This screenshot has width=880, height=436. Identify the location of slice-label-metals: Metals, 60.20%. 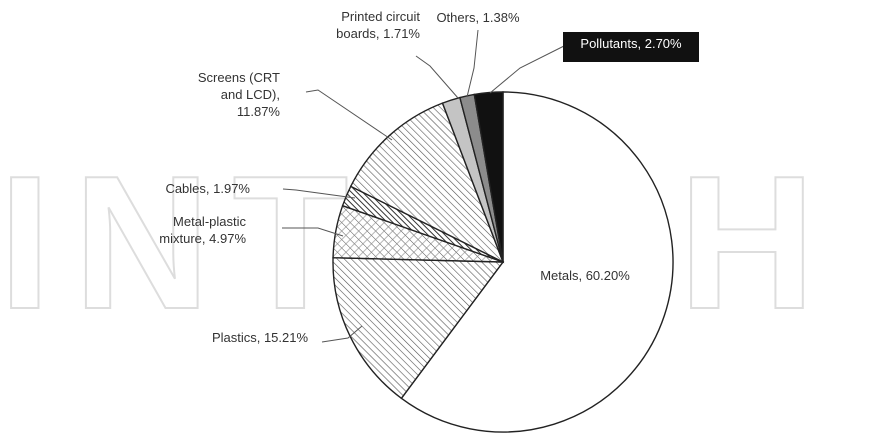
(585, 275).